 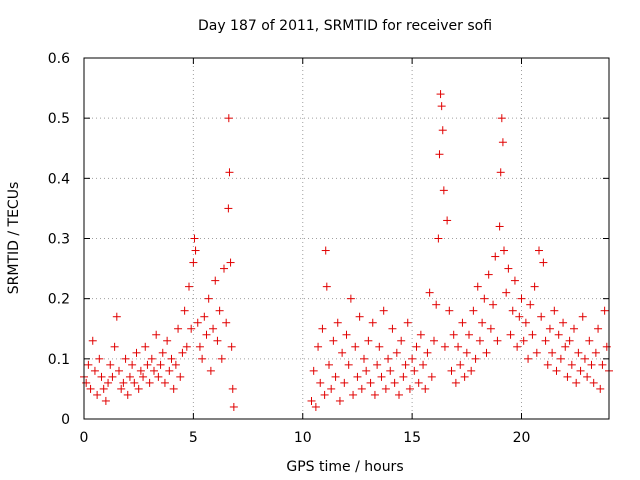 What do you see at coordinates (344, 467) in the screenshot?
I see `x-axis-label: GPS time / hours` at bounding box center [344, 467].